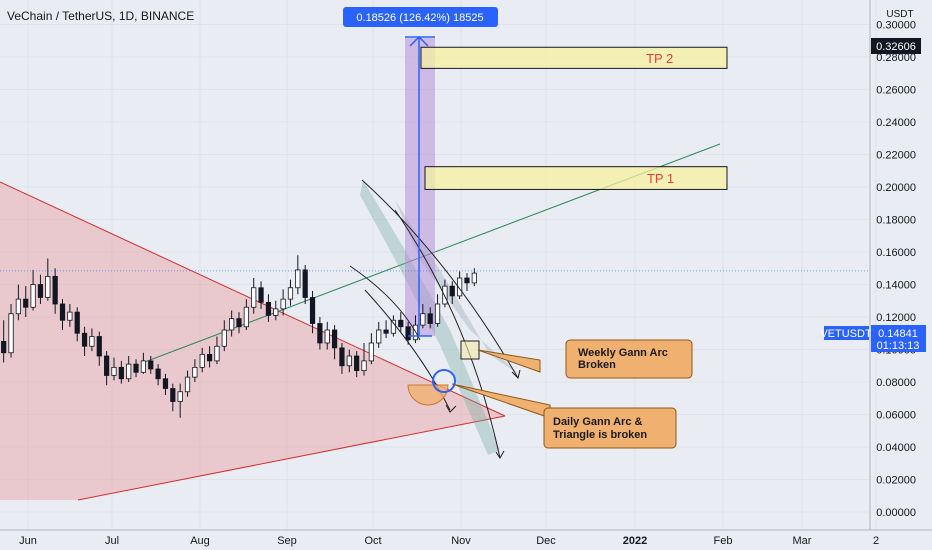  I want to click on y-tick-label: 0.04000, so click(896, 448).